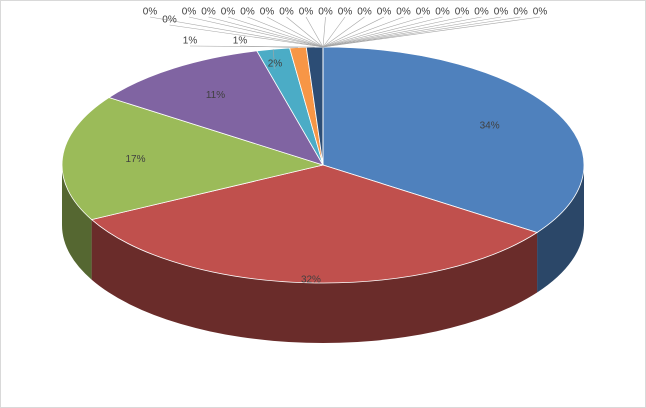  I want to click on data-label: 17%, so click(135, 159).